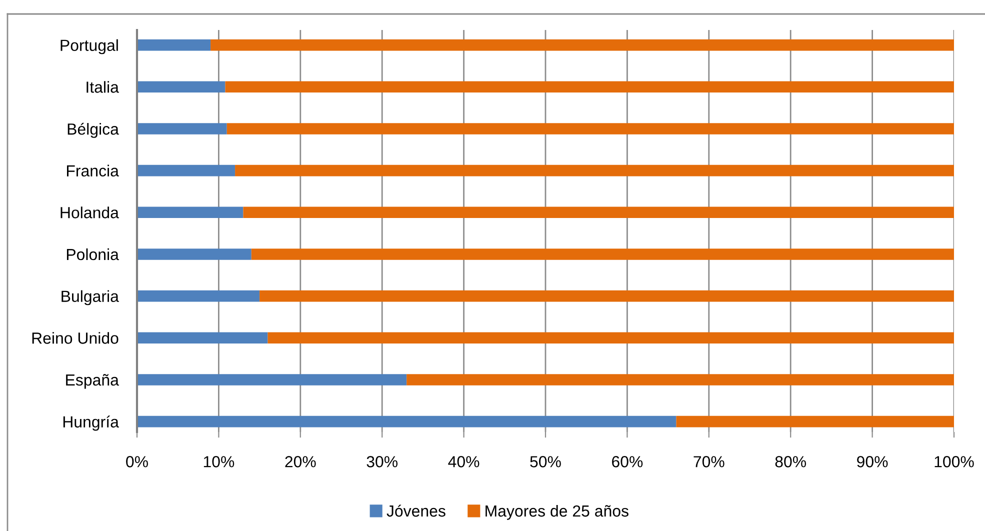 The width and height of the screenshot is (985, 531). Describe the element at coordinates (382, 462) in the screenshot. I see `x-tick-label: 30%` at that location.